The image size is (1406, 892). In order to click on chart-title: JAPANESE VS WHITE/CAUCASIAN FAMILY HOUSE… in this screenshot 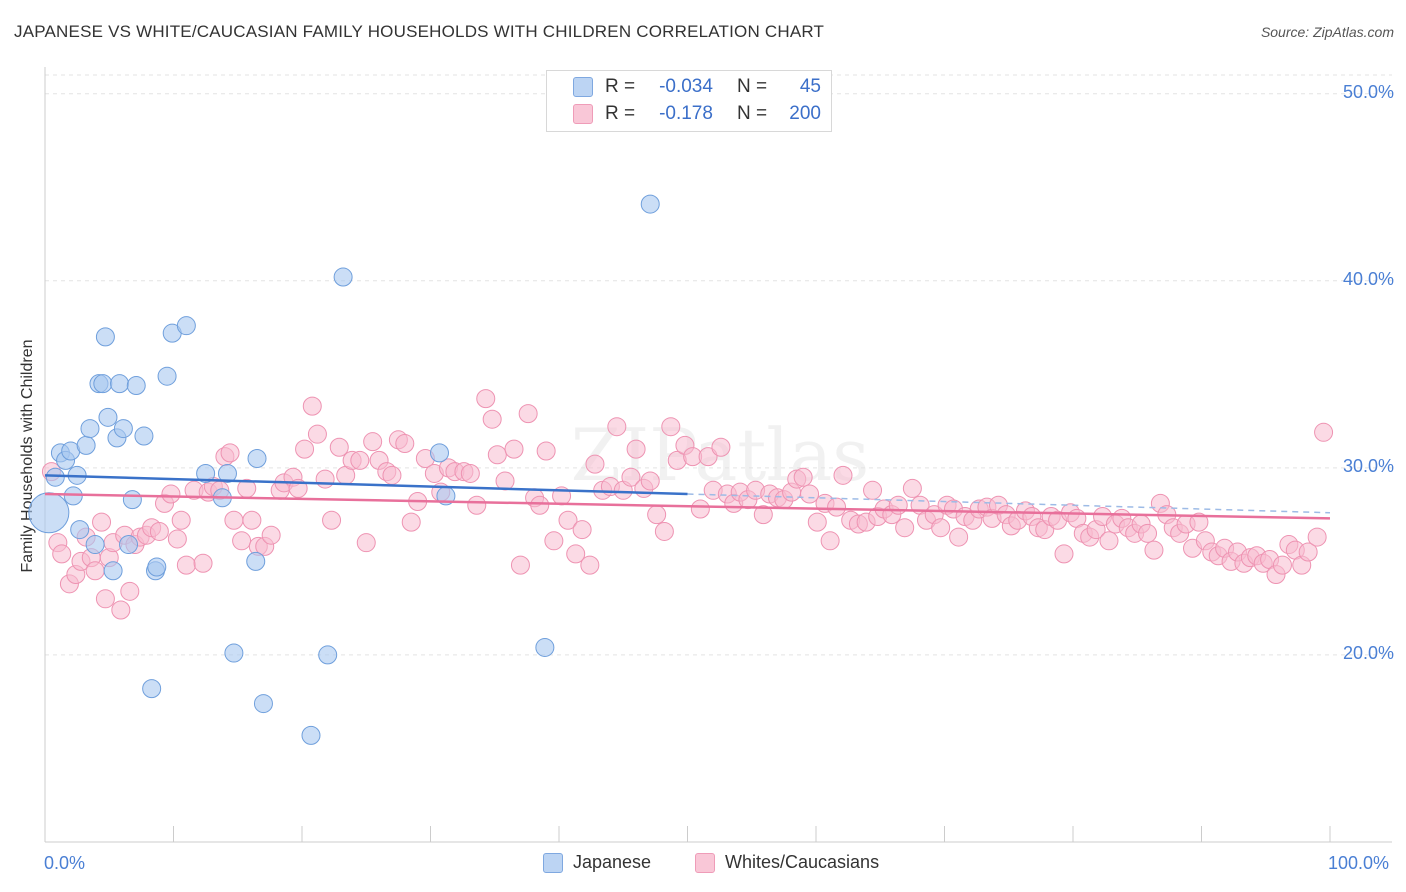, I will do `click(419, 31)`.